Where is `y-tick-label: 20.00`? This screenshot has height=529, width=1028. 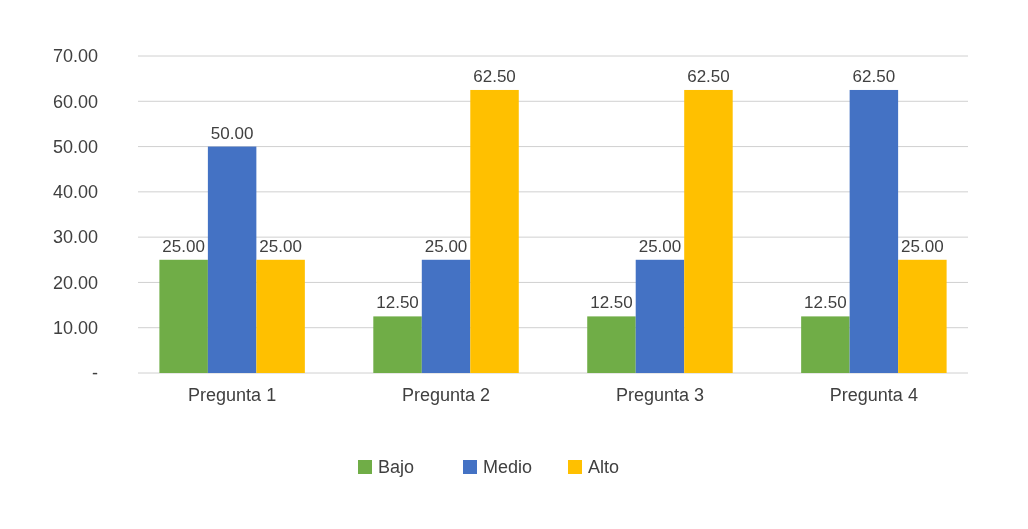
y-tick-label: 20.00 is located at coordinates (75, 282).